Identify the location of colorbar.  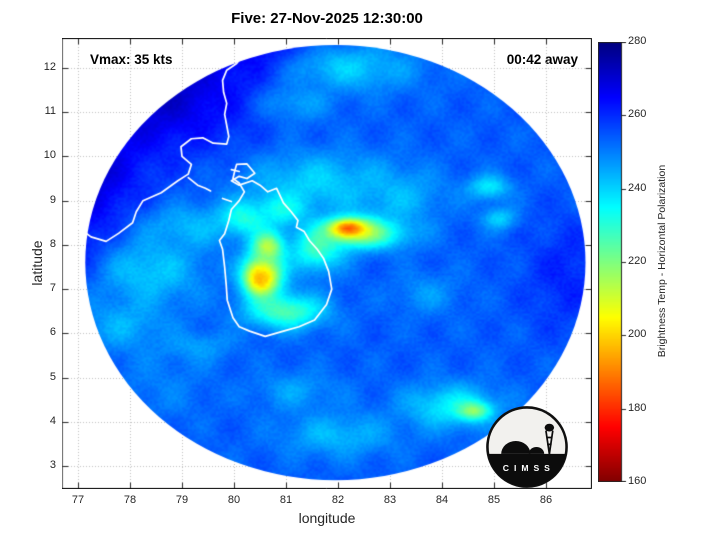
(613, 262).